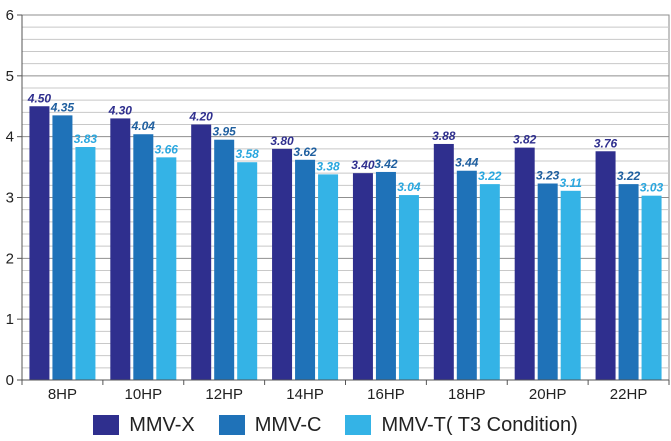 The height and width of the screenshot is (441, 671). I want to click on legend-swatch-mmv-x, so click(106, 425).